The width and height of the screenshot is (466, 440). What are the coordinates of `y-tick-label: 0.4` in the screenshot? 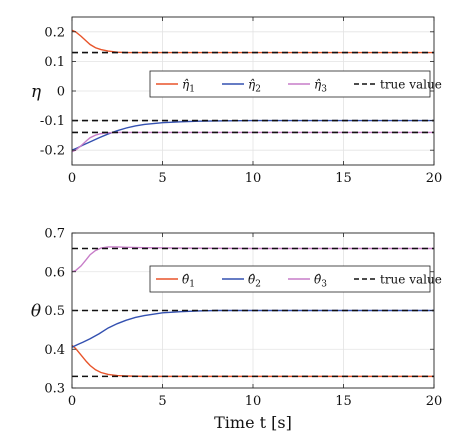 It's located at (54, 350).